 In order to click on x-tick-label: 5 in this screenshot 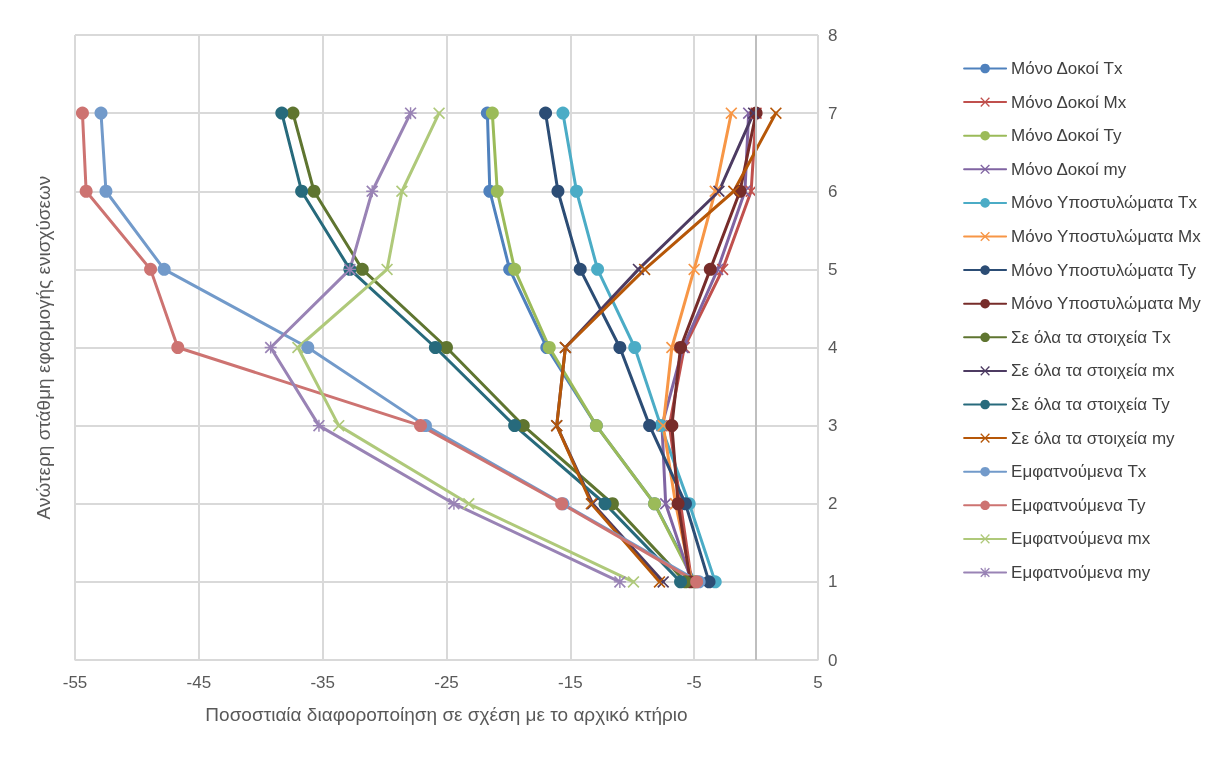, I will do `click(818, 682)`.